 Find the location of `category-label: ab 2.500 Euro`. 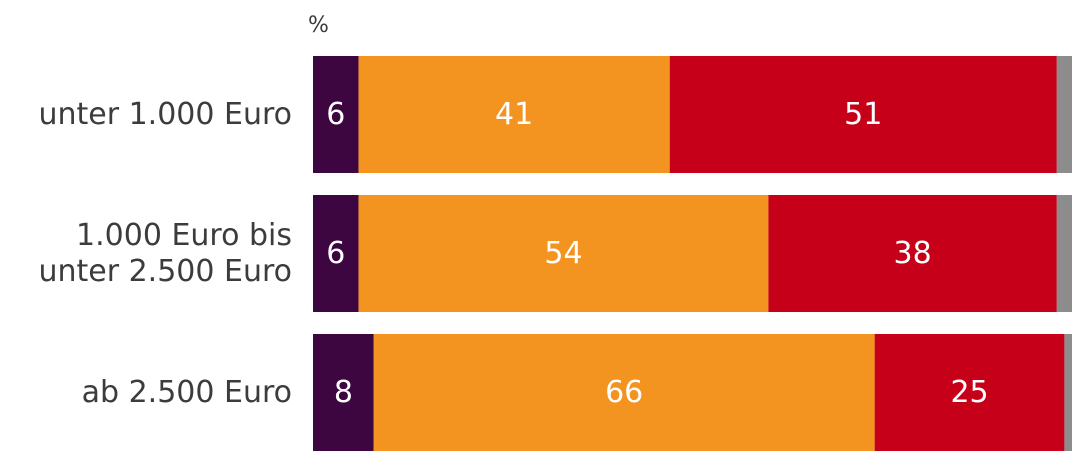

category-label: ab 2.500 Euro is located at coordinates (187, 392).